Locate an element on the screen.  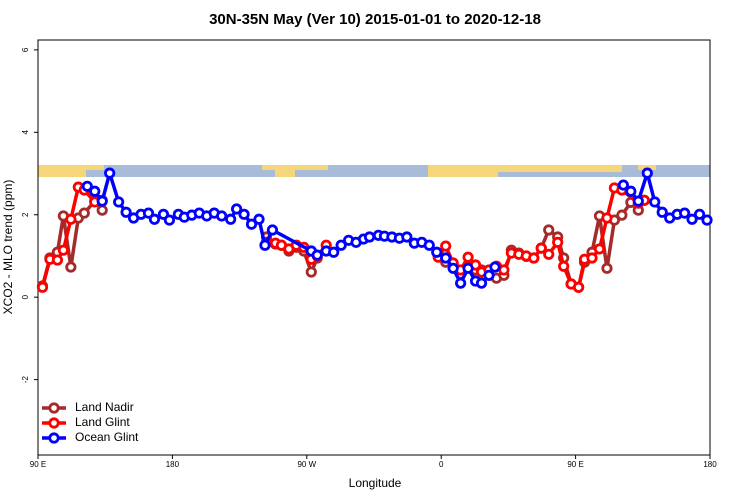
y-axis-label: XCO2 - MLO trend (ppm) is located at coordinates (8, 247).